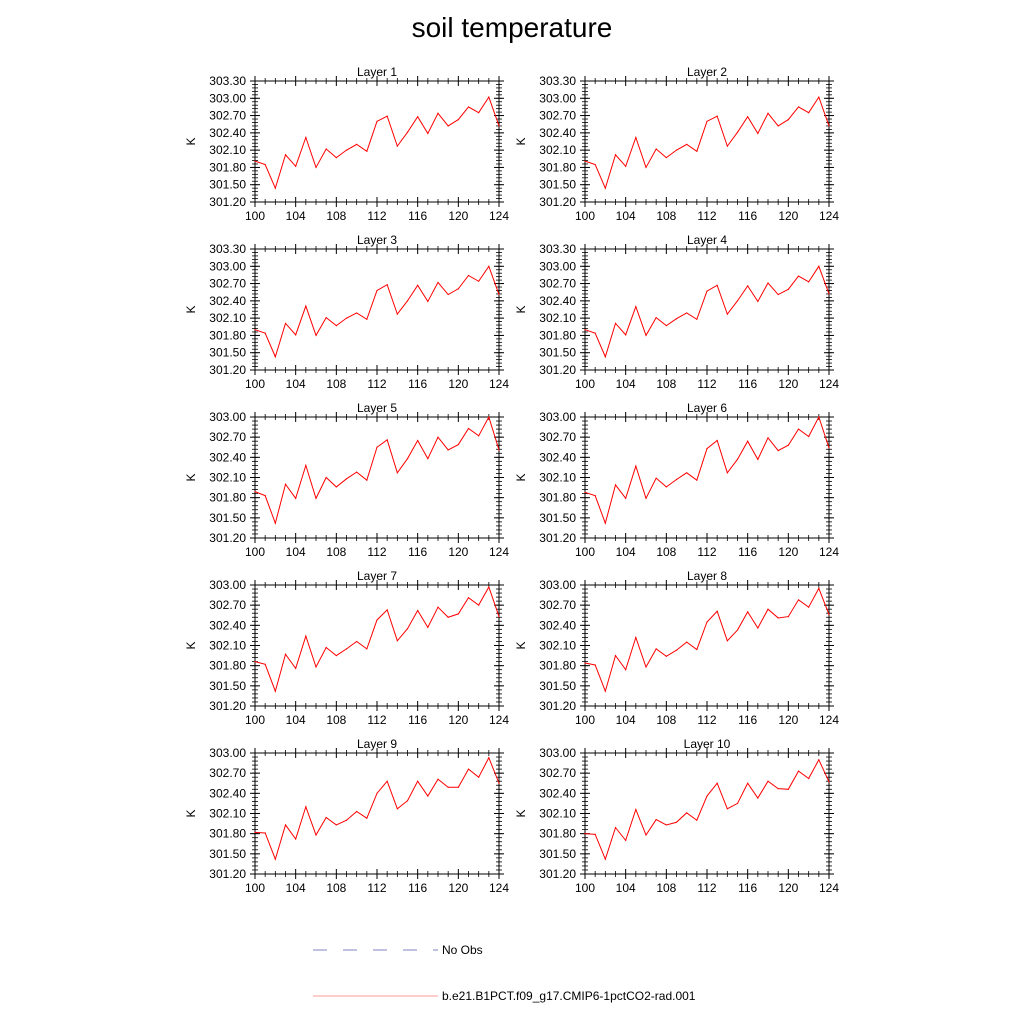  I want to click on panel-title: Layer 9, so click(377, 744).